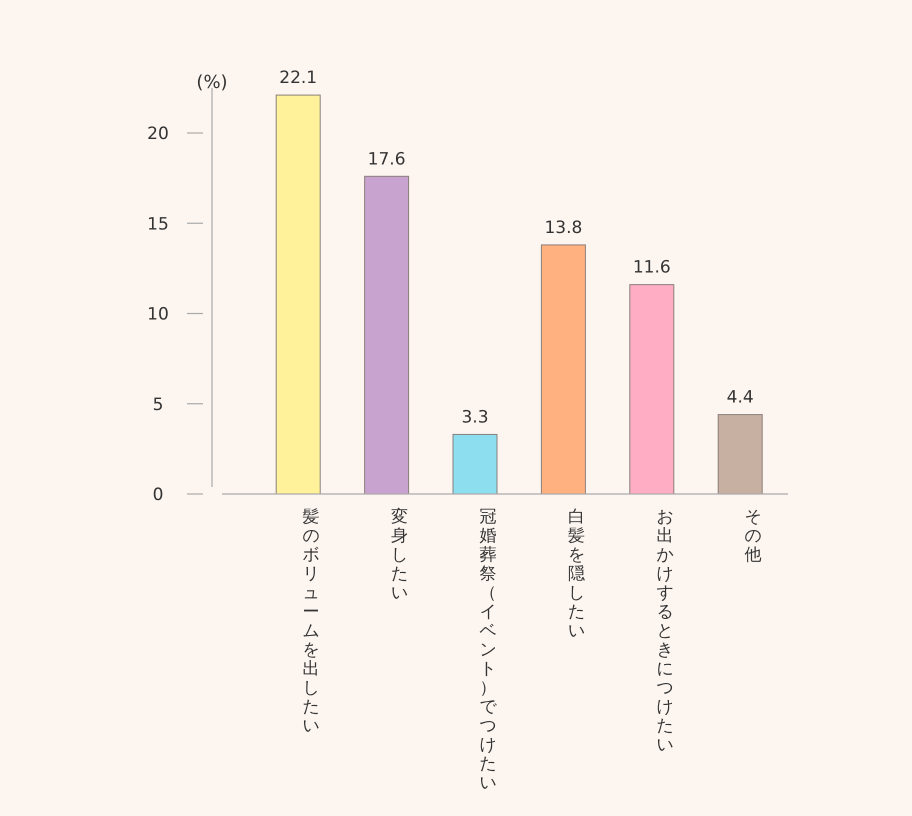 This screenshot has height=816, width=912. What do you see at coordinates (740, 398) in the screenshot?
I see `data-label: 4.4` at bounding box center [740, 398].